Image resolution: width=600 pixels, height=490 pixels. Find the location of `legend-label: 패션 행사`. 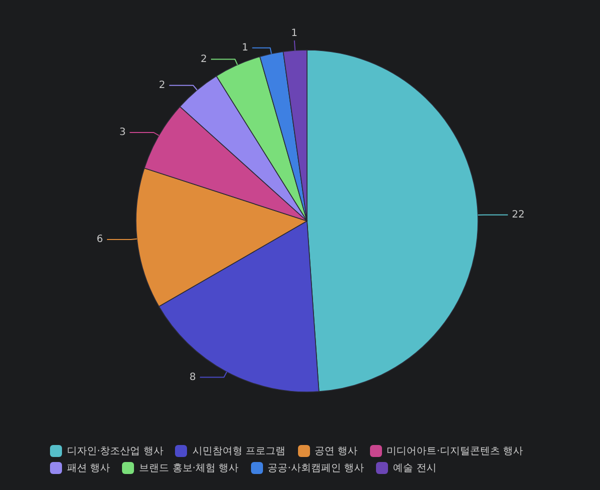

legend-label: 패션 행사 is located at coordinates (88, 468).